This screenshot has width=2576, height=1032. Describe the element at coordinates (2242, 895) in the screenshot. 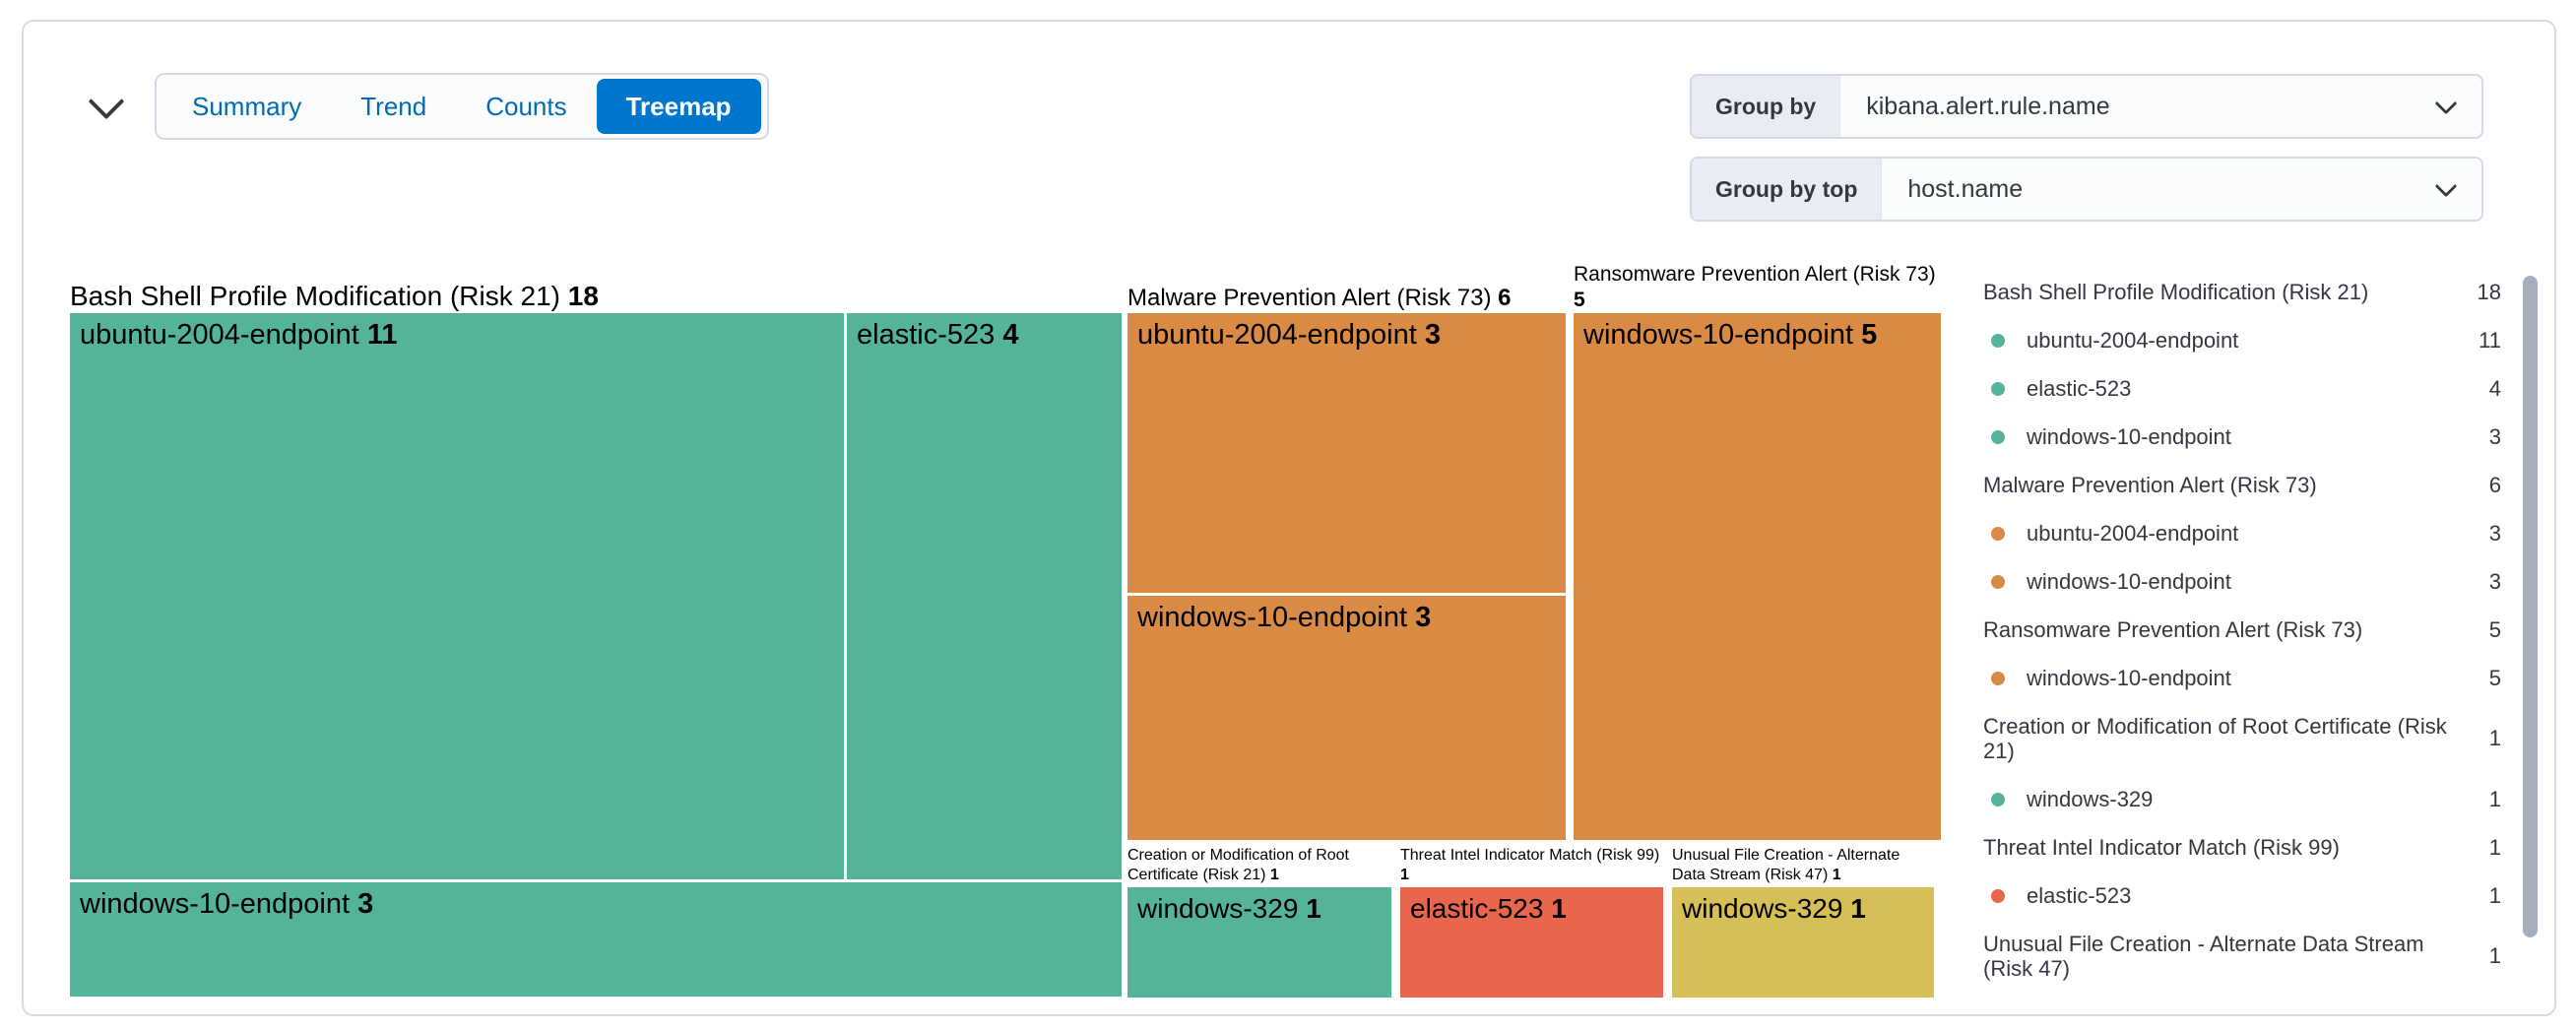

I see `legend-item-row: elastic-523 1` at that location.